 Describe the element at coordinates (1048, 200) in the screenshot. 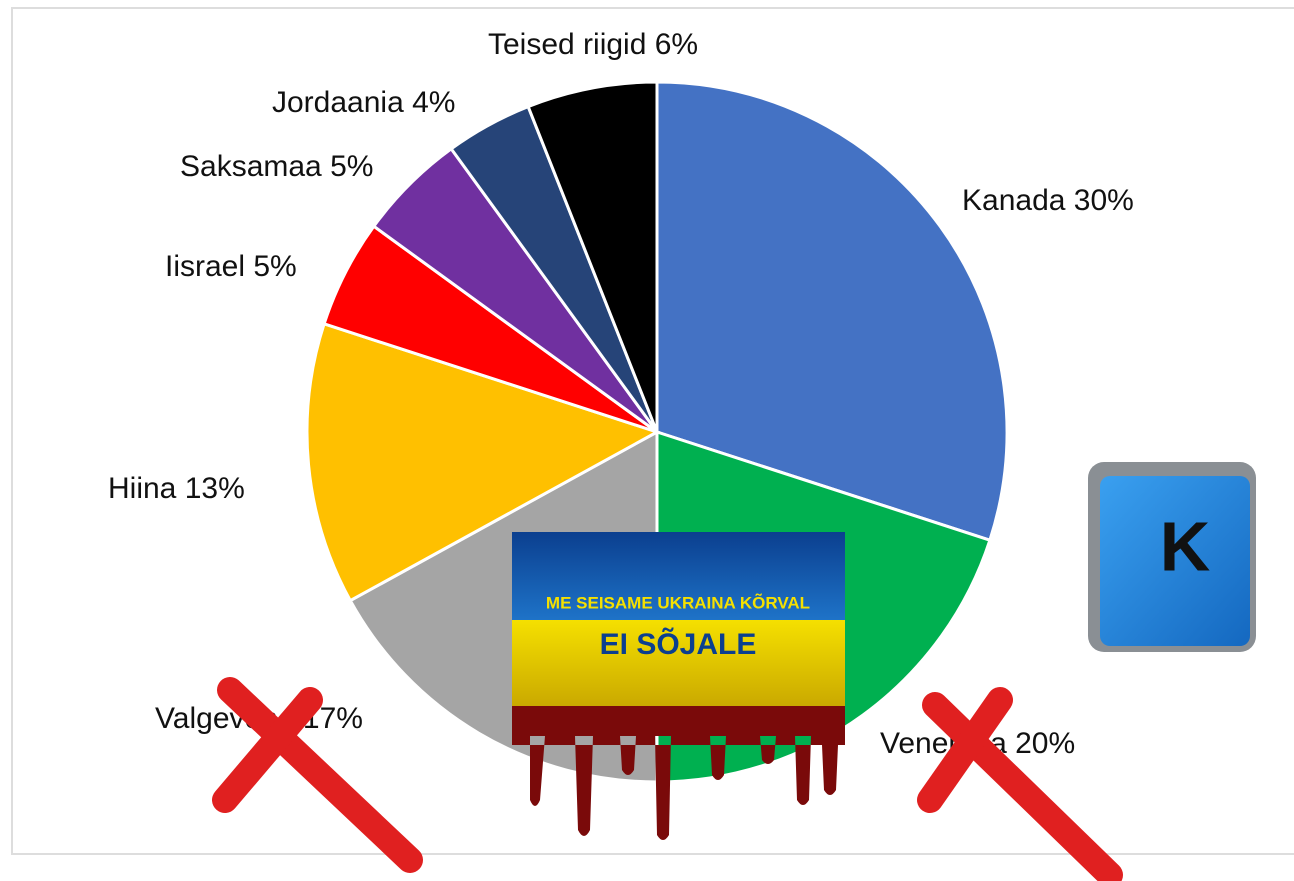

I see `slice-label: Kanada 30%` at that location.